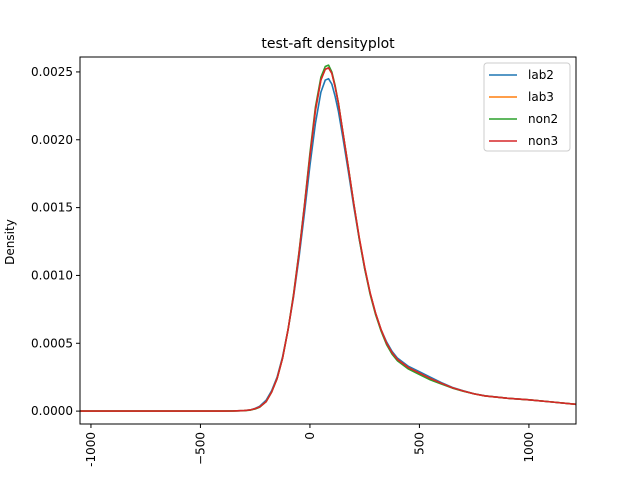 Image resolution: width=640 pixels, height=480 pixels. I want to click on y-tick-label: 0.0020, so click(52, 140).